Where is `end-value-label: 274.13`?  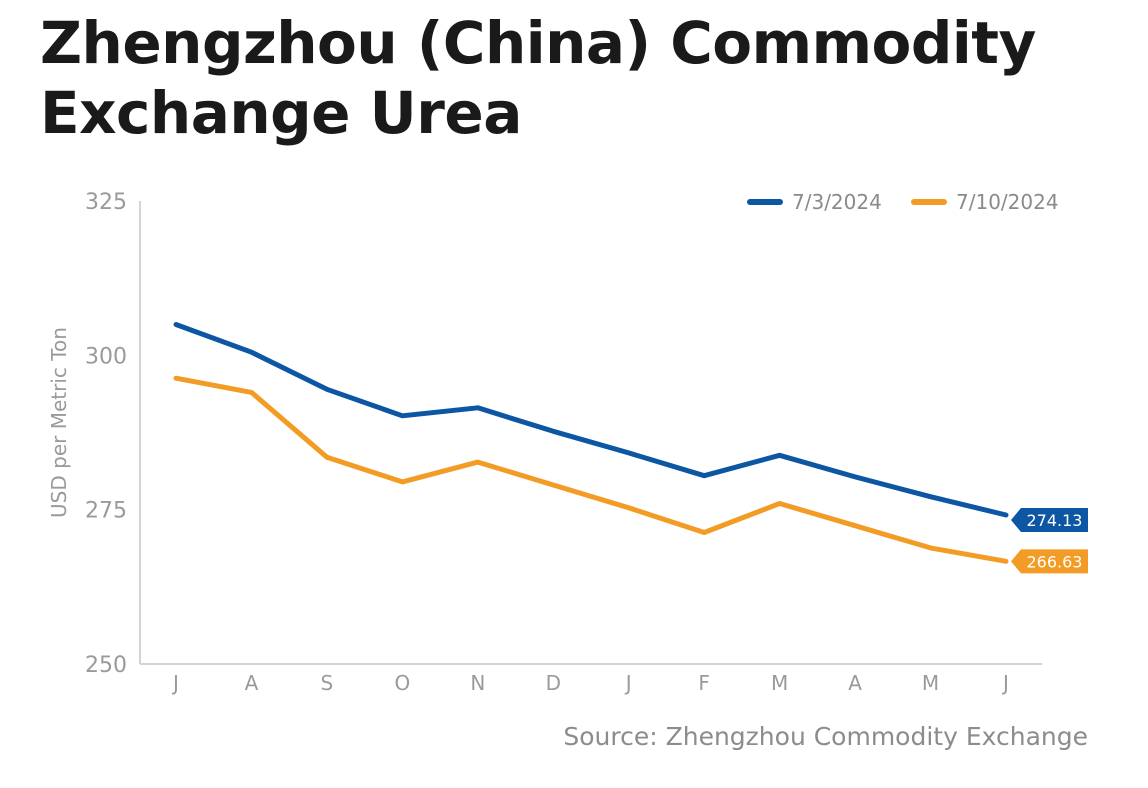
end-value-label: 274.13 is located at coordinates (1049, 520).